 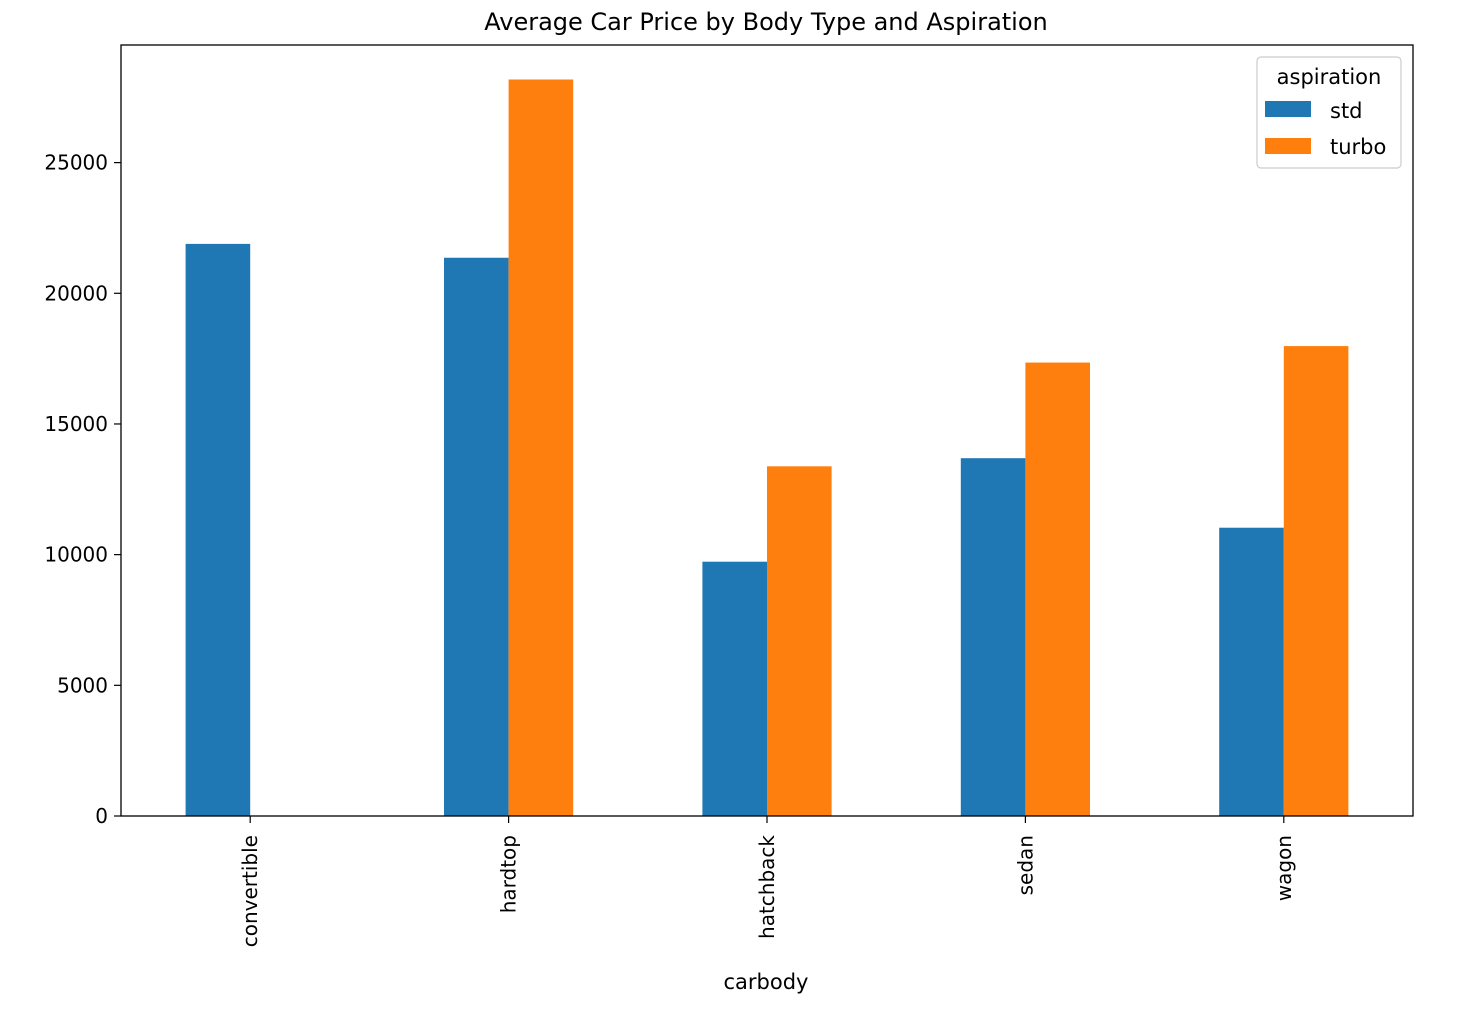 I want to click on bar-wagon-std, so click(x=1251, y=671).